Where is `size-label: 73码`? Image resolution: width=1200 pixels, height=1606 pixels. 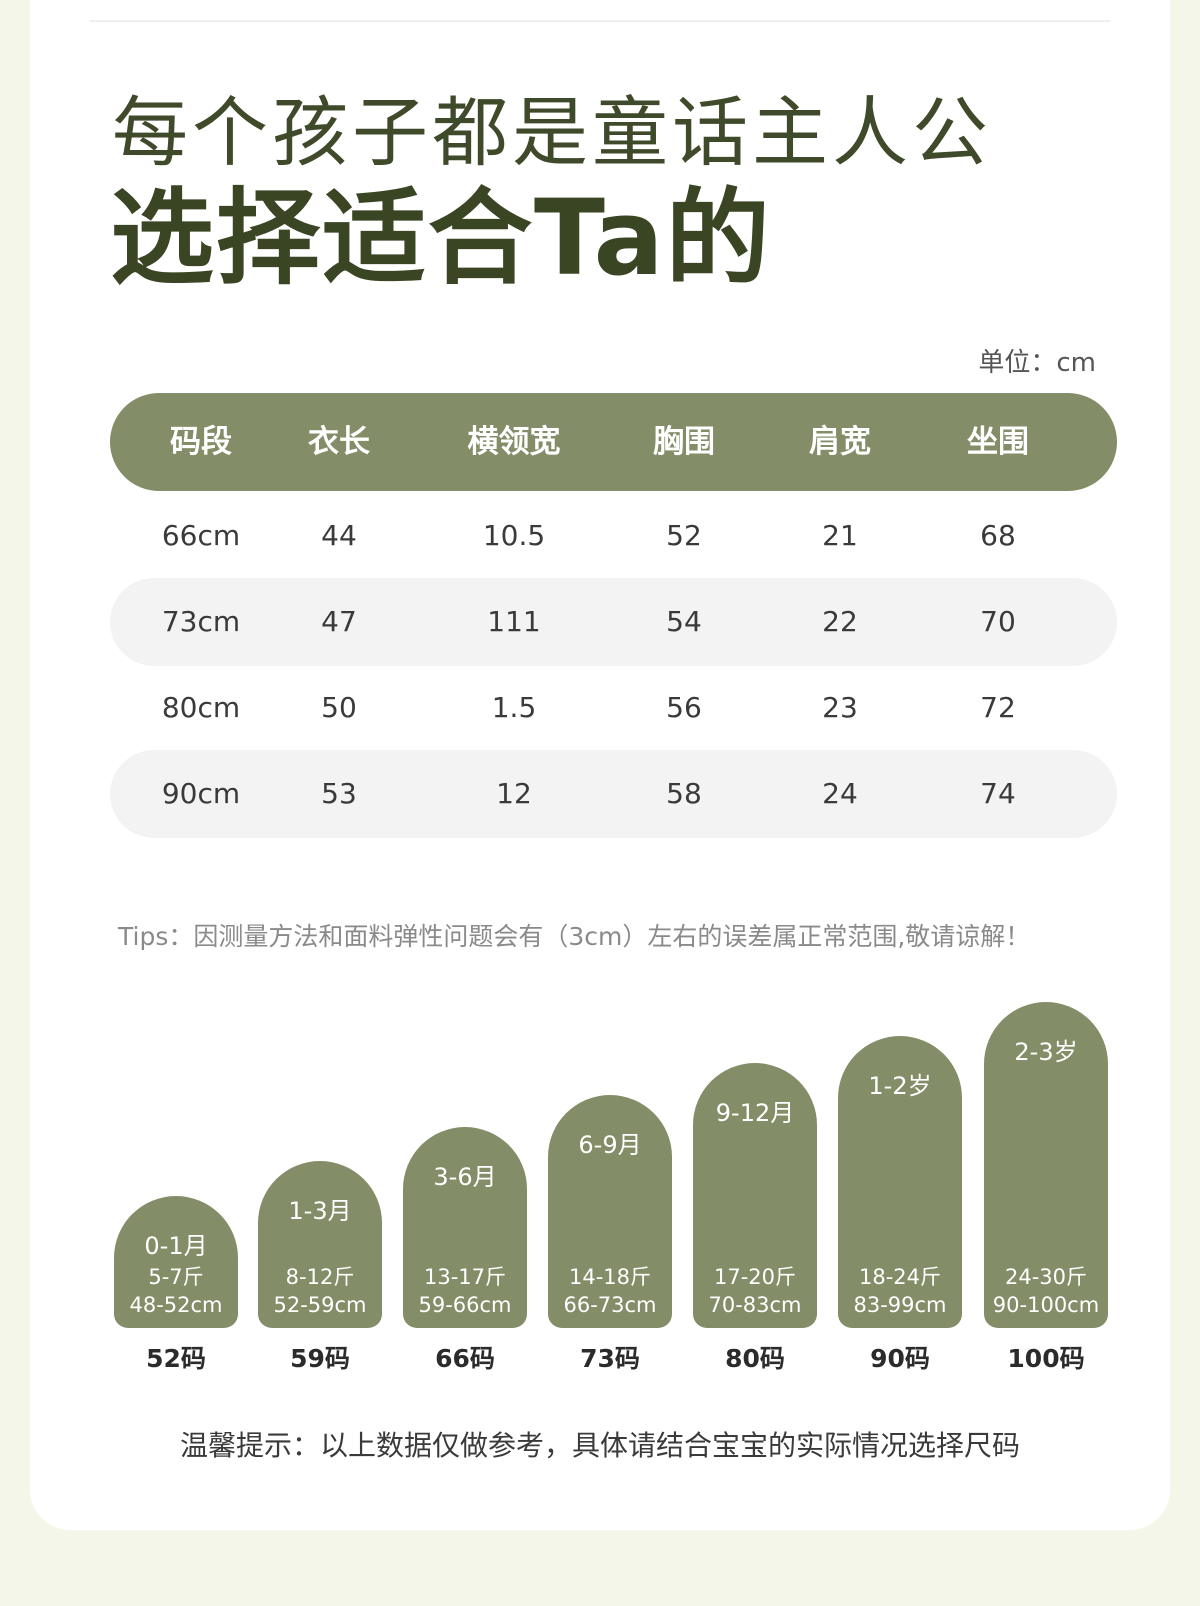 size-label: 73码 is located at coordinates (610, 1358).